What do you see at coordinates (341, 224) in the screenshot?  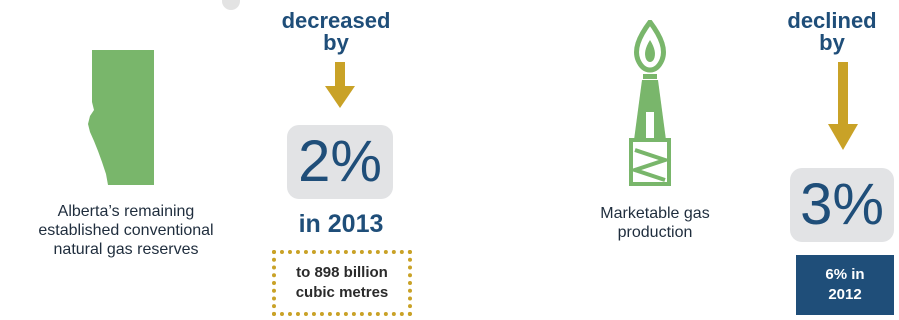 I see `year-label: in 2013` at bounding box center [341, 224].